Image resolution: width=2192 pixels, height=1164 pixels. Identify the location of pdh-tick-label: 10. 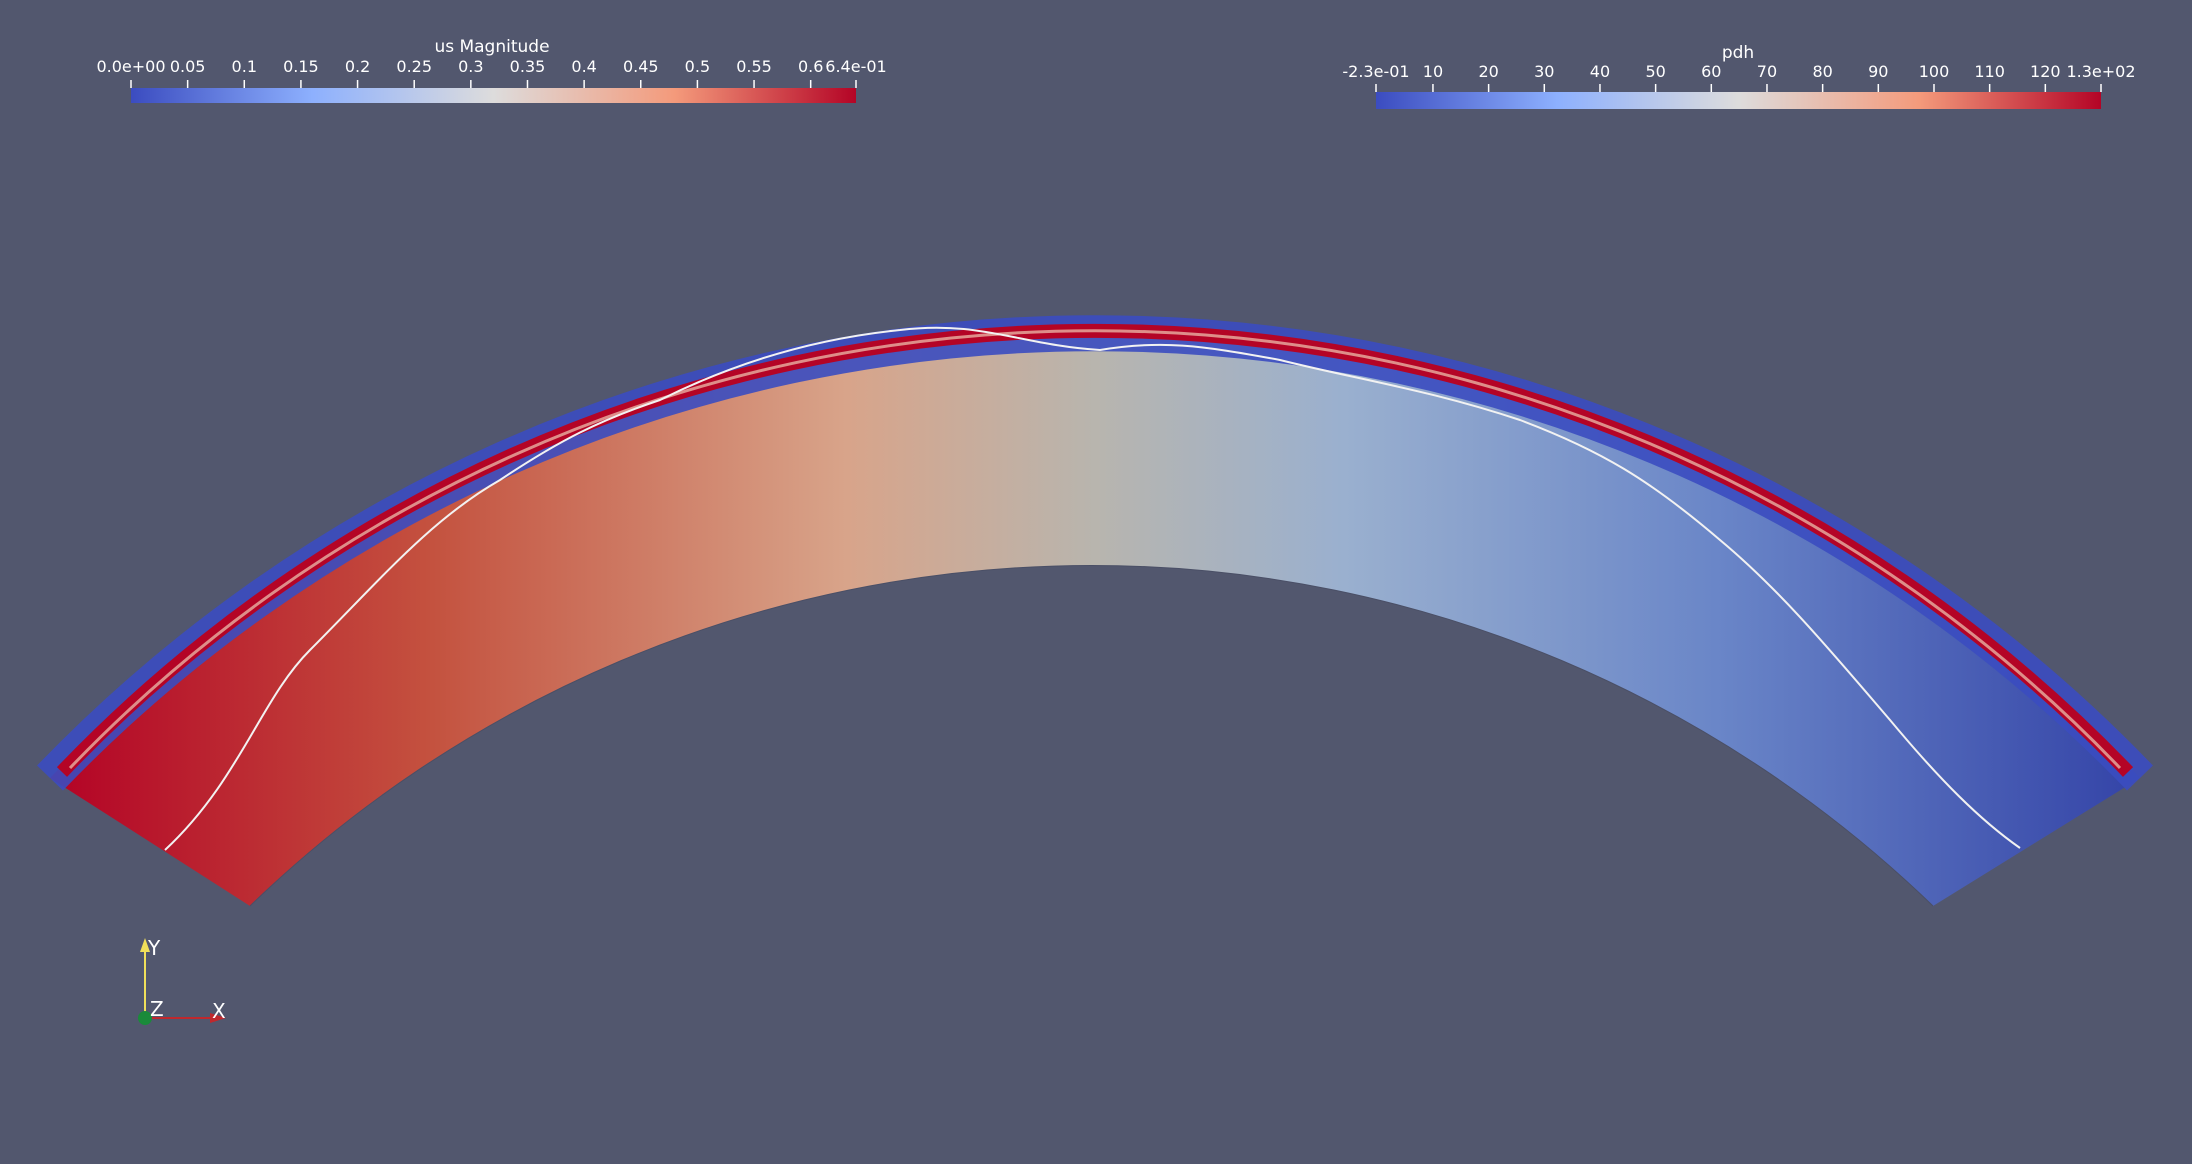
(1433, 71).